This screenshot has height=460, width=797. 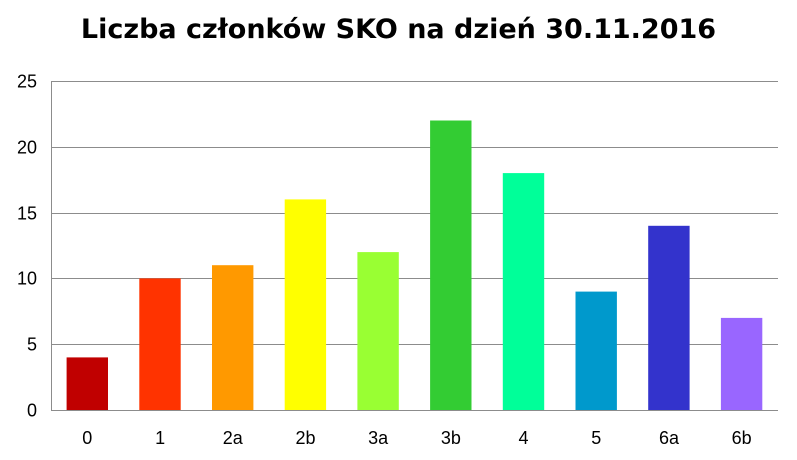 What do you see at coordinates (742, 438) in the screenshot?
I see `x-tick-label: 6b` at bounding box center [742, 438].